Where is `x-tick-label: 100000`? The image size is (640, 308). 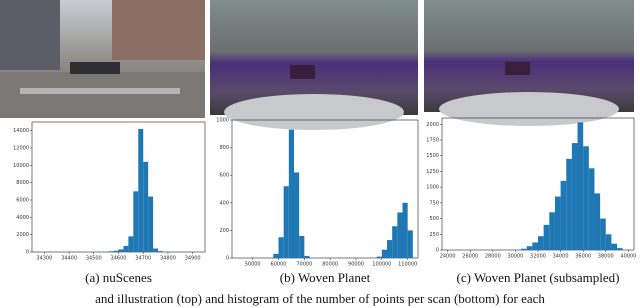 x-tick-label: 100000 is located at coordinates (381, 265).